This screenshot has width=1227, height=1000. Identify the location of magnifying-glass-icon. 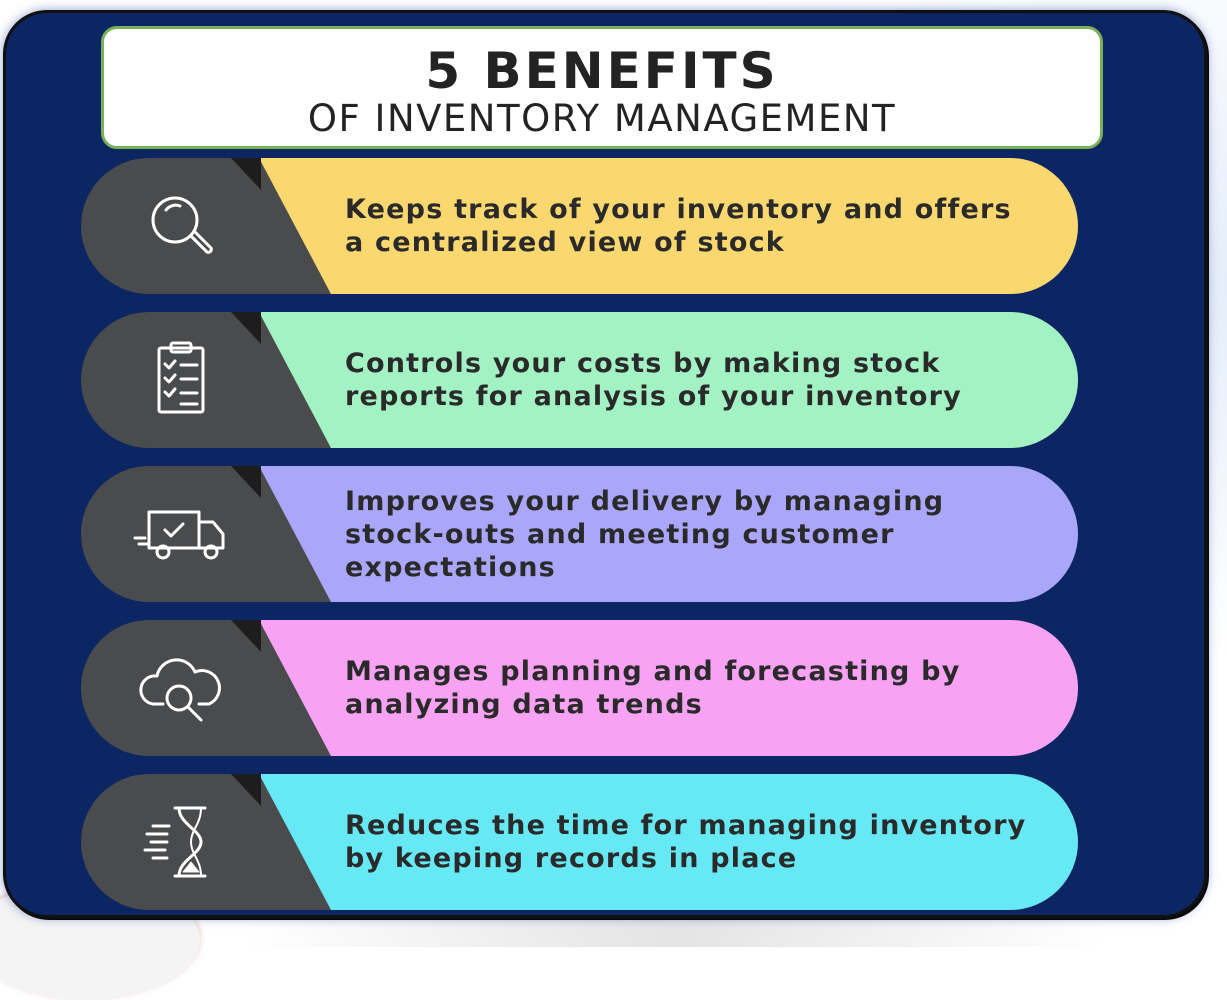
(181, 226).